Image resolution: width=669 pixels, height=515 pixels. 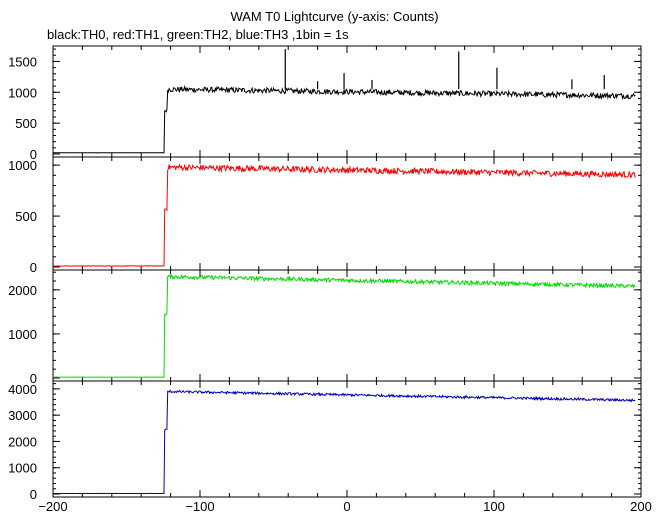 What do you see at coordinates (344, 119) in the screenshot?
I see `series-line-th0` at bounding box center [344, 119].